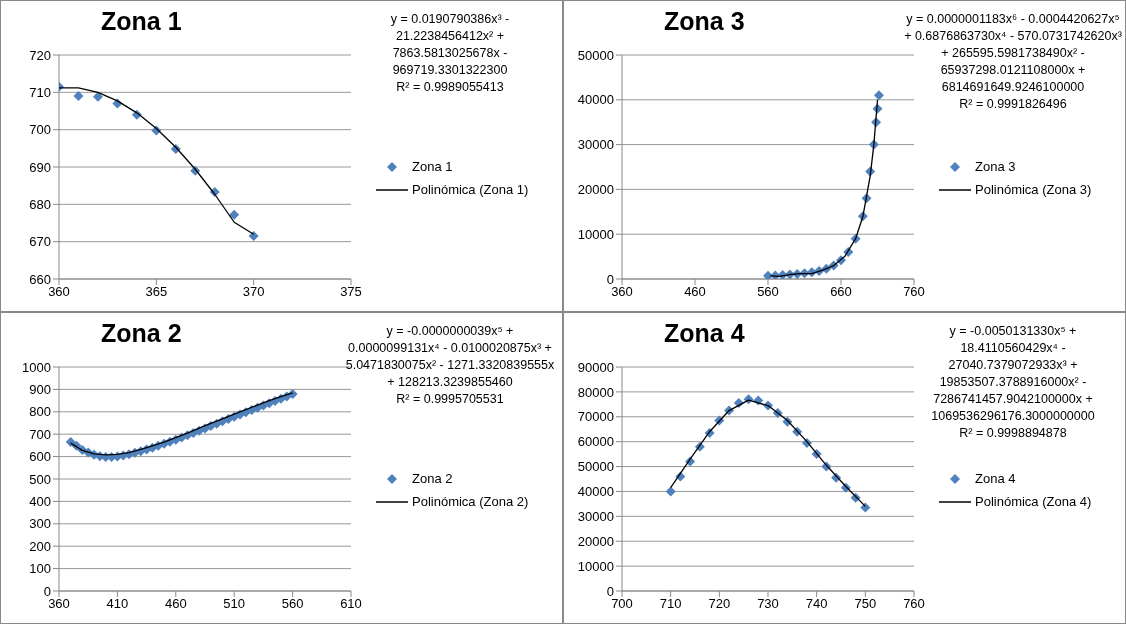 The width and height of the screenshot is (1126, 624). Describe the element at coordinates (865, 604) in the screenshot. I see `x-tick-label: 750` at that location.